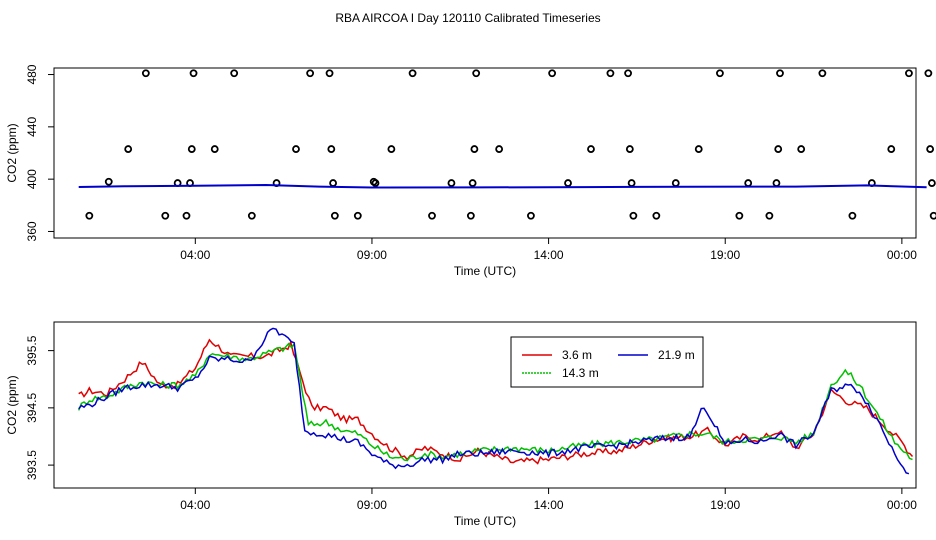  What do you see at coordinates (580, 373) in the screenshot?
I see `legend-label: 14.3 m` at bounding box center [580, 373].